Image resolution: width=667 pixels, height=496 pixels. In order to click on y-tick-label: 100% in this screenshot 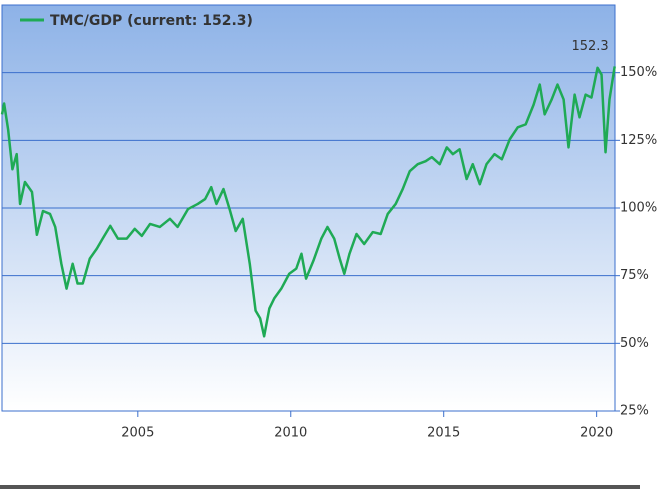, I will do `click(638, 208)`.